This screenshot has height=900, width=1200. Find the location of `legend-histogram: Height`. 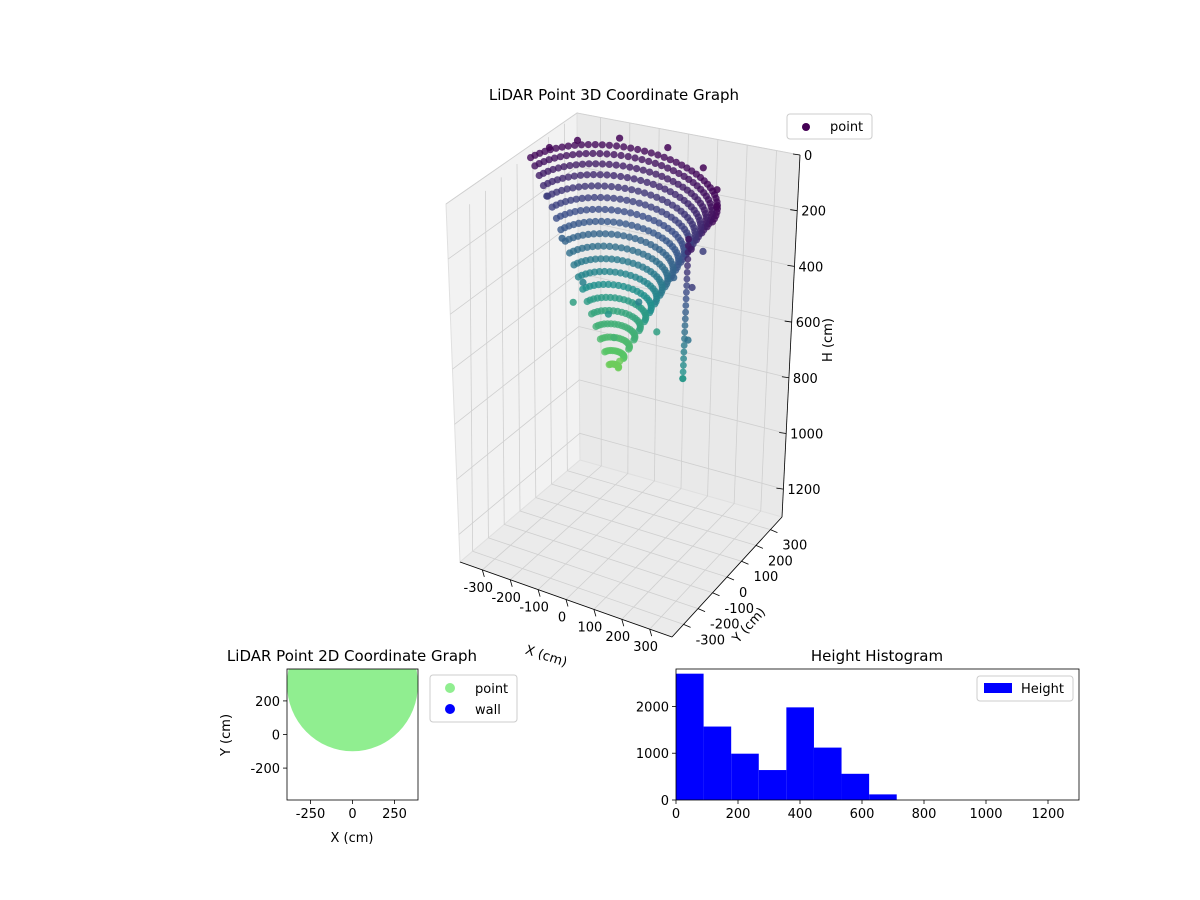

legend-histogram: Height is located at coordinates (1025, 688).